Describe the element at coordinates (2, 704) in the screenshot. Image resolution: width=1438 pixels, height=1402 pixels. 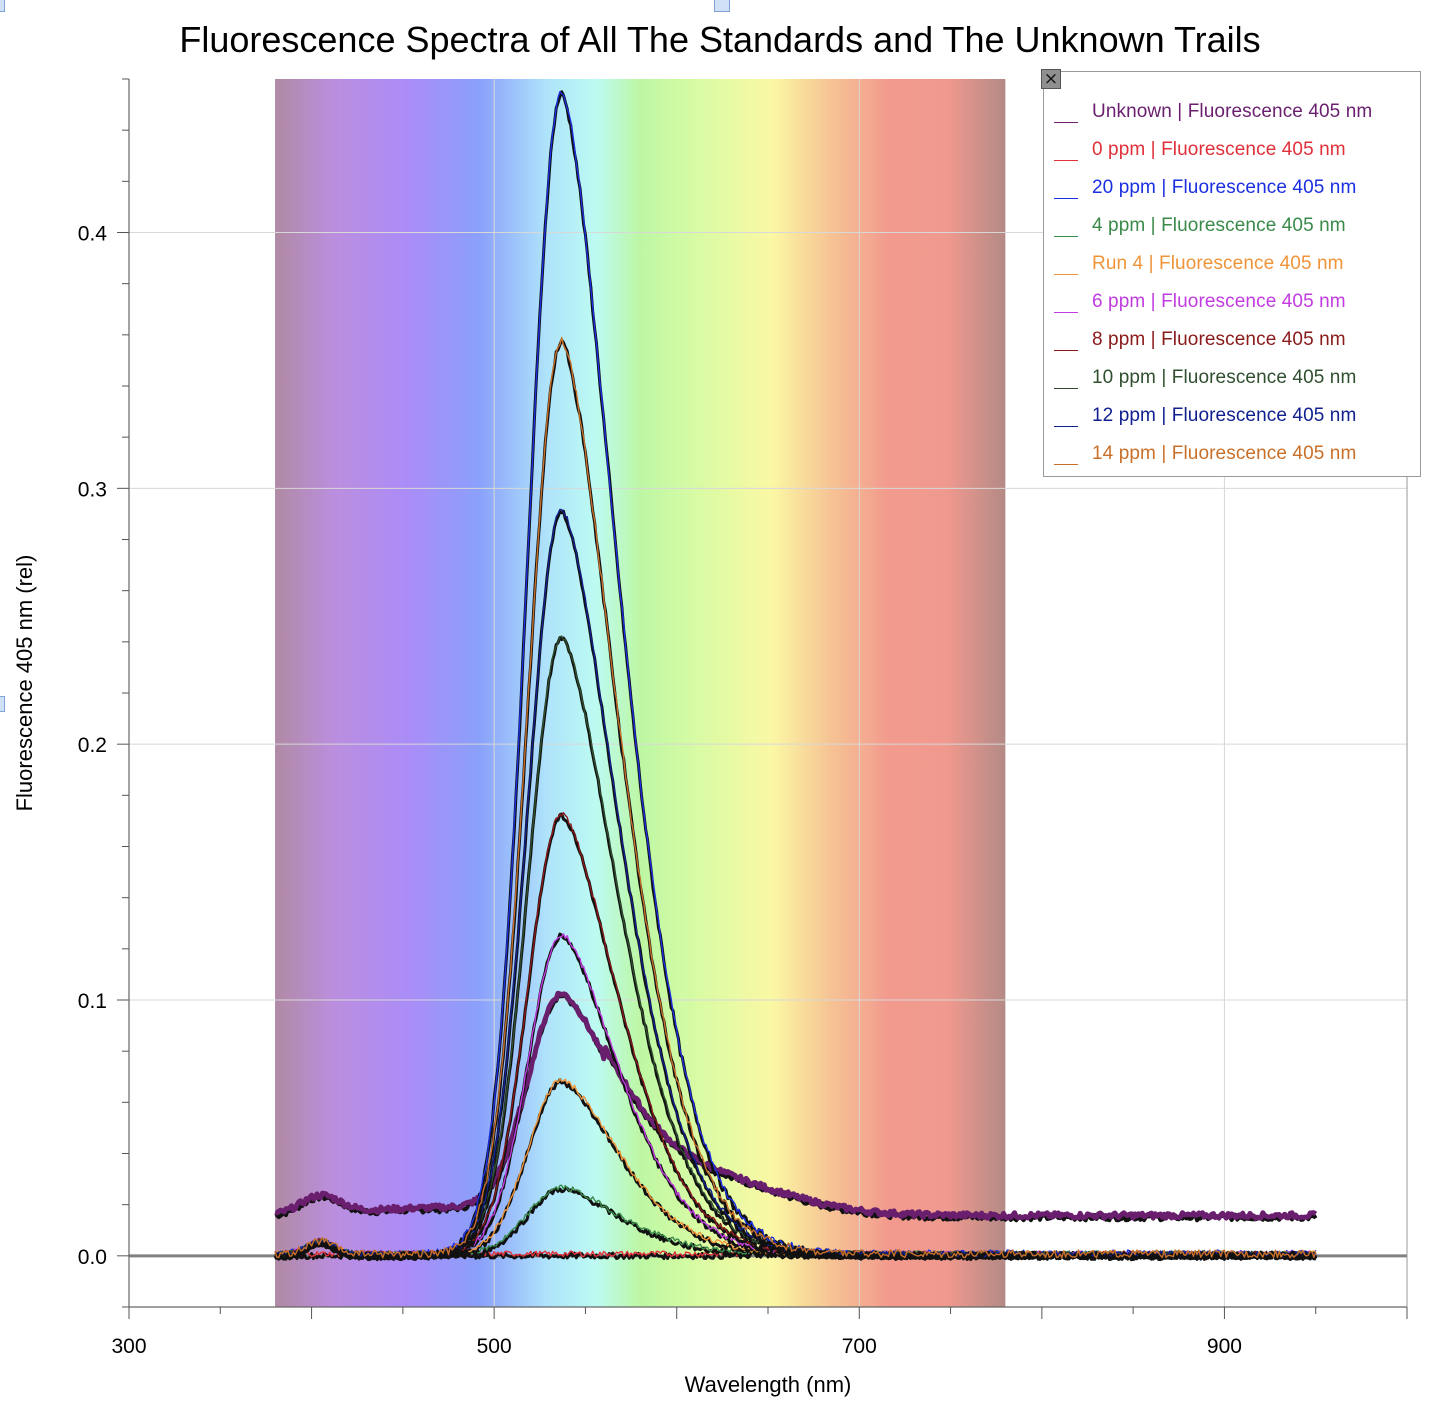
I see `left-resize-handle` at that location.